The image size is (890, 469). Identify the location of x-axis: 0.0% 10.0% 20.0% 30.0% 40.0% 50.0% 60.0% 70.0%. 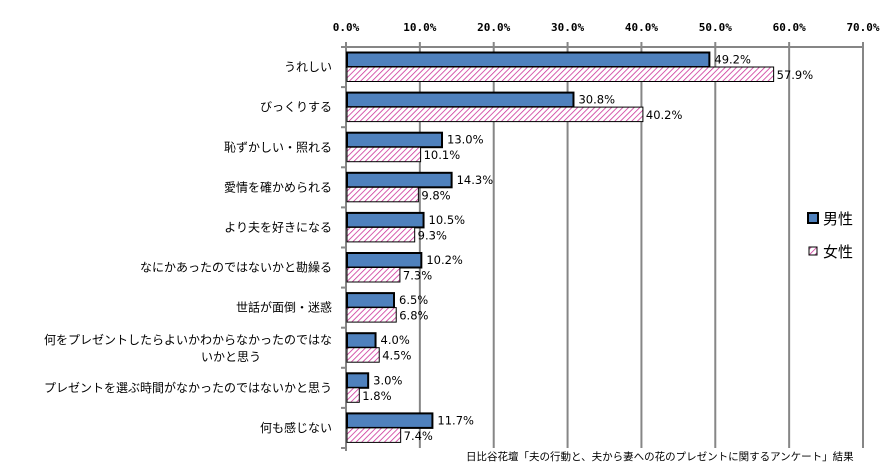
(606, 34).